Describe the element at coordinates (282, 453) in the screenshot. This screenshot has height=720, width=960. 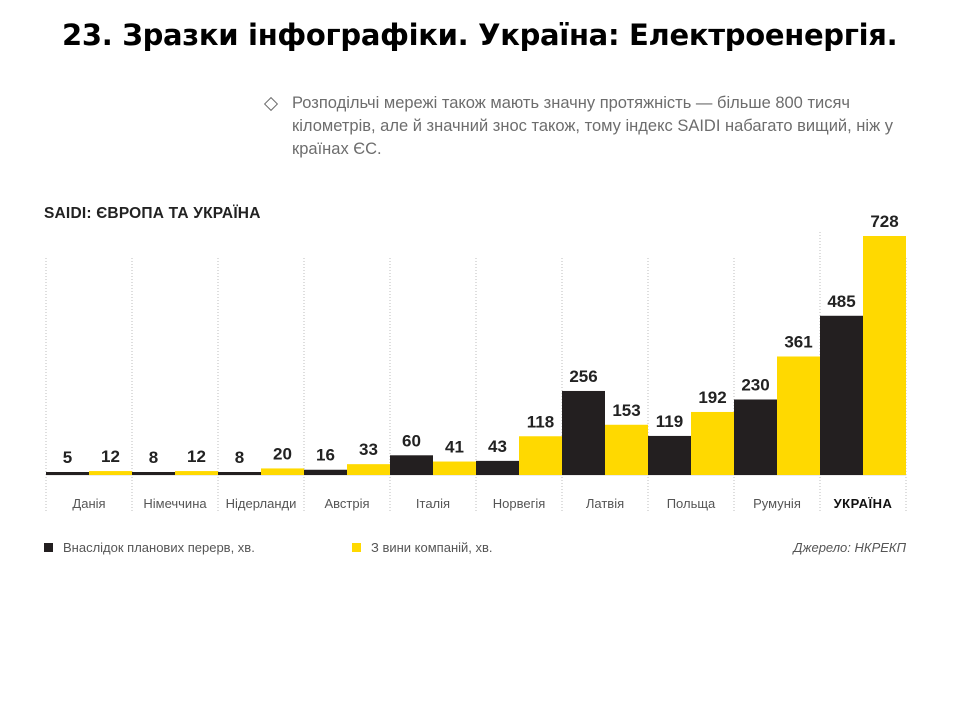
I see `data-label: 20` at that location.